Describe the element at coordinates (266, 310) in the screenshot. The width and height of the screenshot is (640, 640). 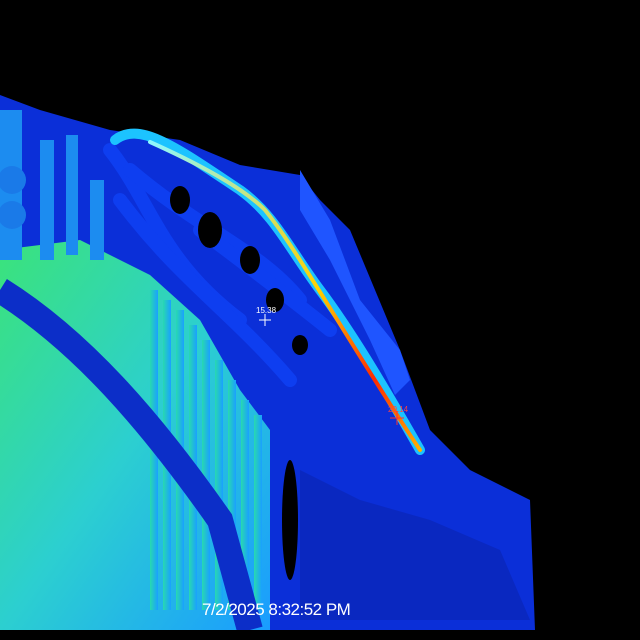
I see `marker-1-temperature: 15.38` at that location.